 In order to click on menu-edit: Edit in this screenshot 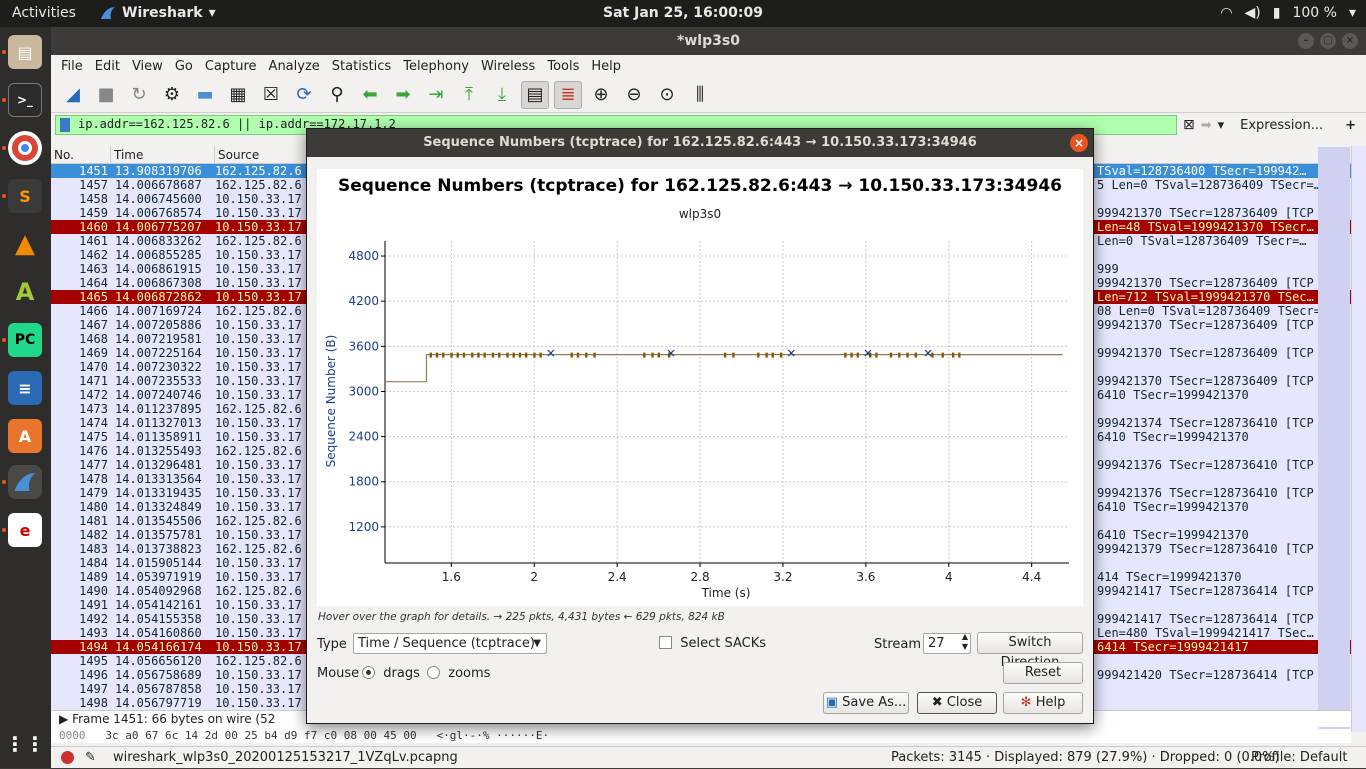, I will do `click(107, 66)`.